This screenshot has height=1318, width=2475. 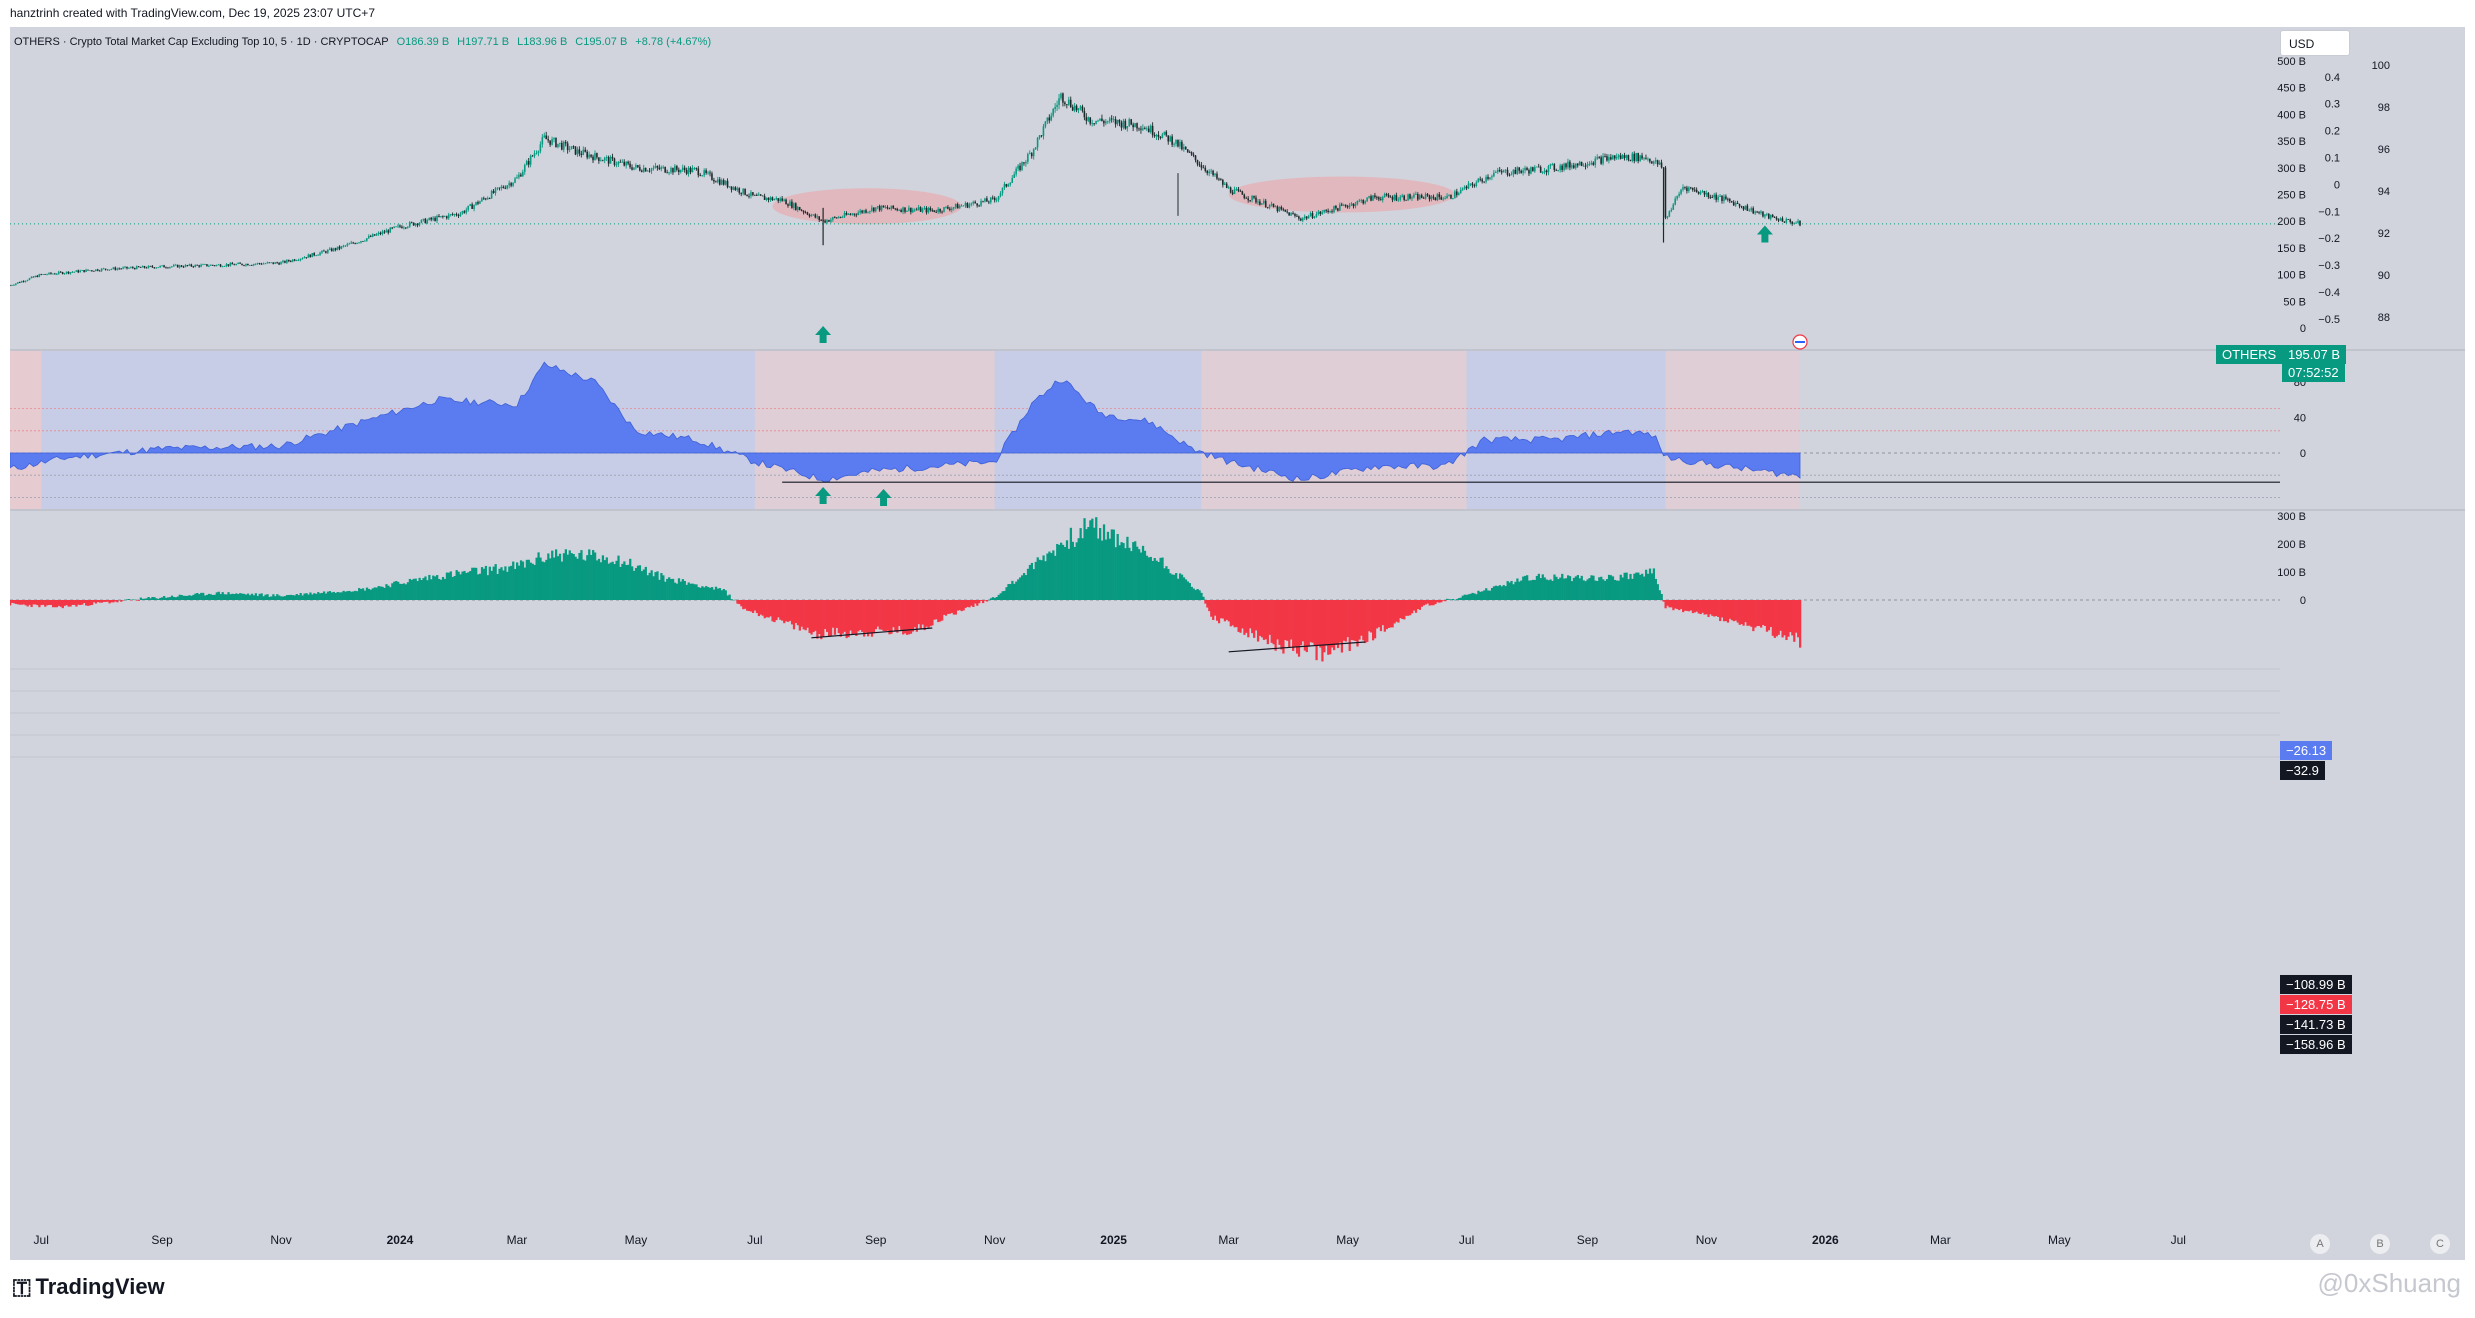 What do you see at coordinates (2313, 372) in the screenshot?
I see `price-countdown-tag: 07:52:52` at bounding box center [2313, 372].